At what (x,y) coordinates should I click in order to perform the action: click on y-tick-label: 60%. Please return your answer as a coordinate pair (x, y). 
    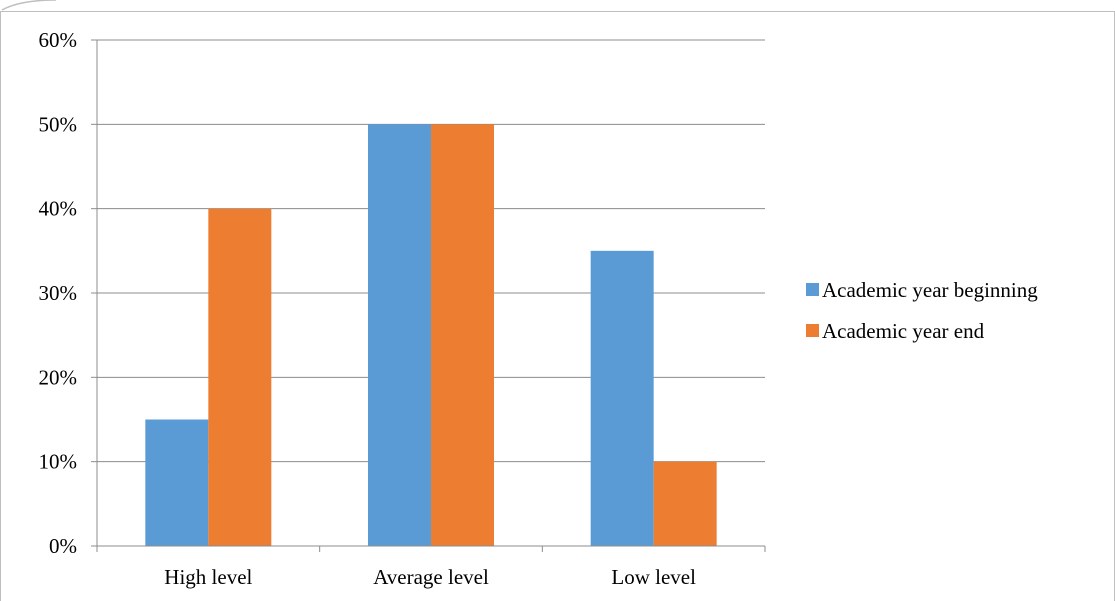
    Looking at the image, I should click on (58, 40).